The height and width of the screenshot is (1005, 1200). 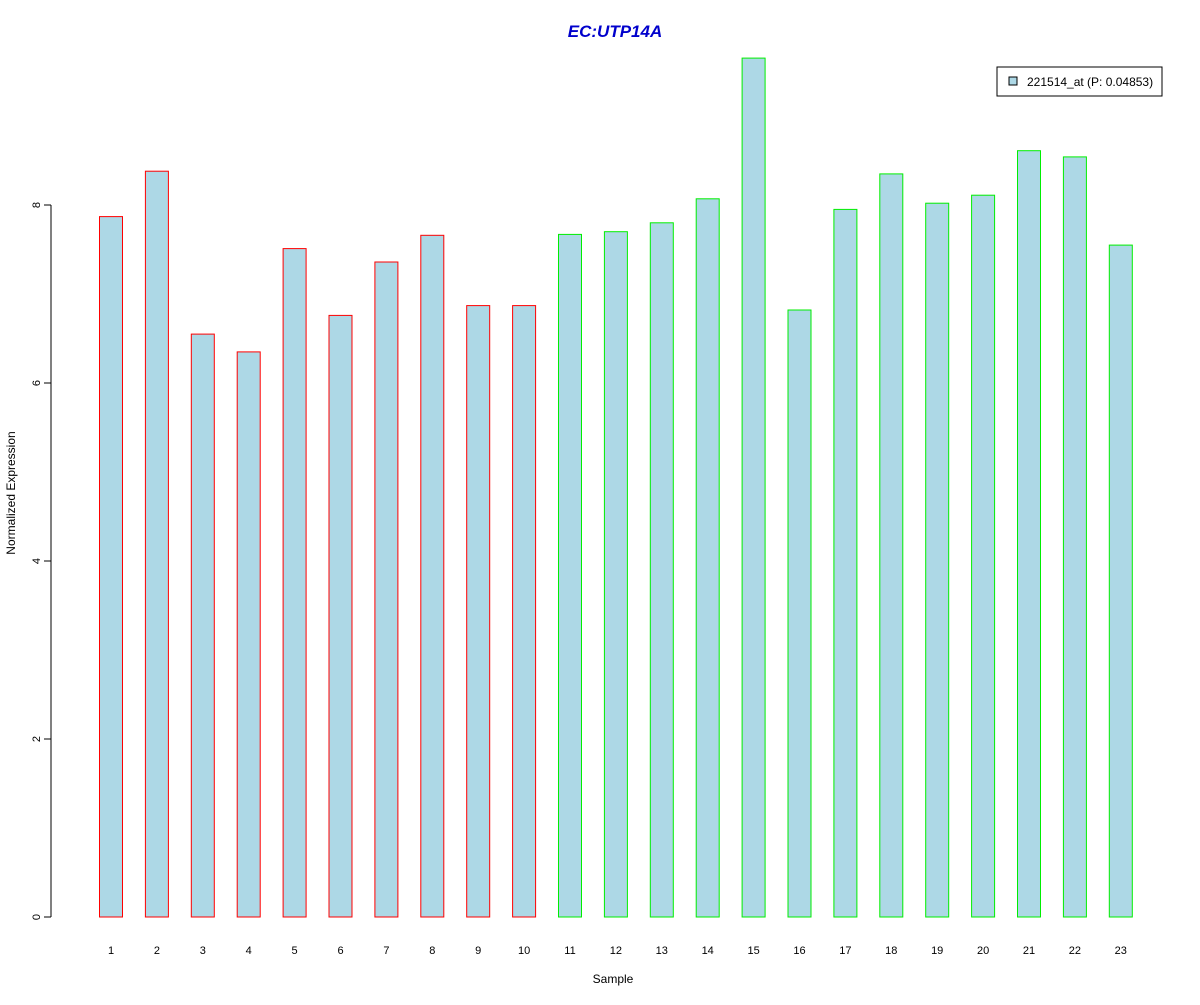 I want to click on x-tick-label: 11, so click(x=569, y=951).